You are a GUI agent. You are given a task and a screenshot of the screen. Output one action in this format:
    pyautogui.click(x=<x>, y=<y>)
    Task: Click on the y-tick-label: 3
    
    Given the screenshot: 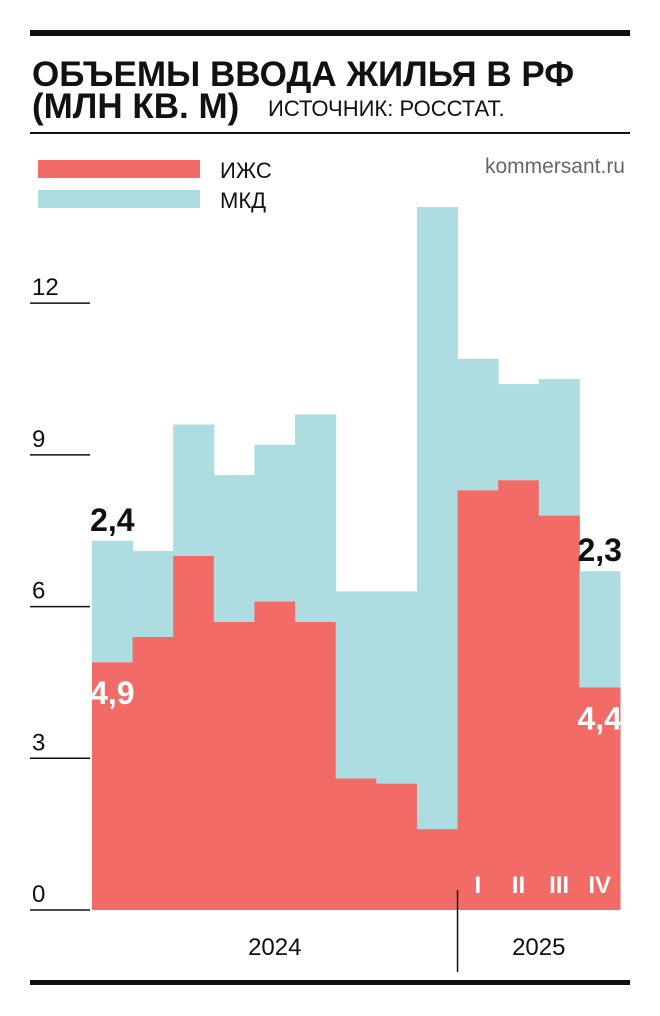 What is the action you would take?
    pyautogui.click(x=38, y=742)
    